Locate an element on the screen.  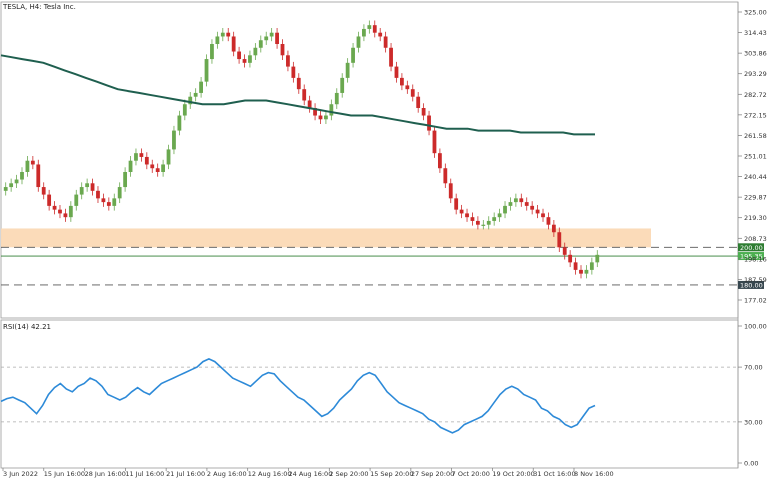
rsi-axis-tick-label: 30.00 is located at coordinates (753, 422).